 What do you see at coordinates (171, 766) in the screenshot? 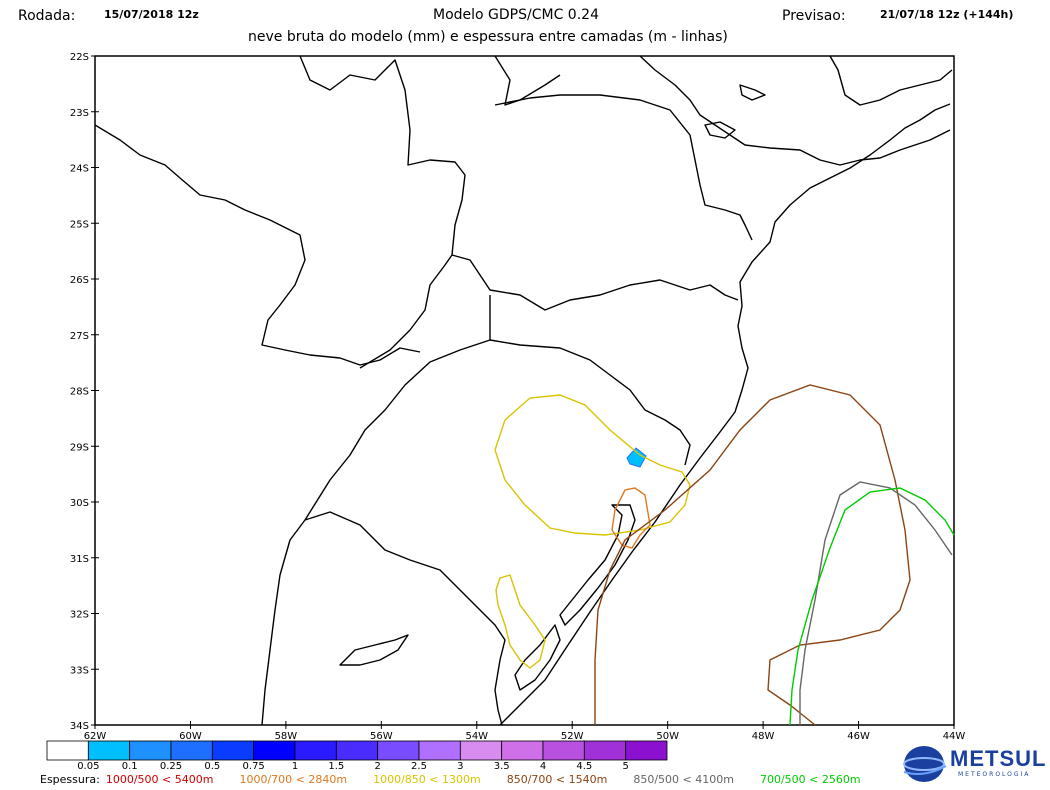
I see `colorbar-label: 0.25` at bounding box center [171, 766].